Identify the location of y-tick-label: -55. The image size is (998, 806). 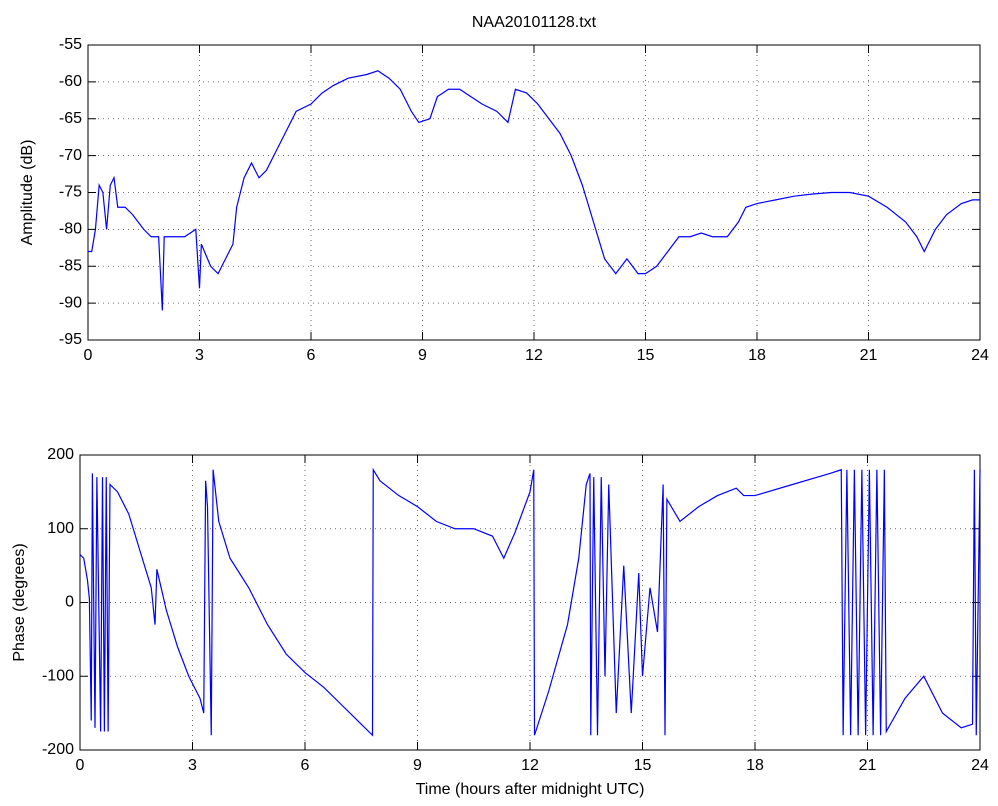
(70, 44).